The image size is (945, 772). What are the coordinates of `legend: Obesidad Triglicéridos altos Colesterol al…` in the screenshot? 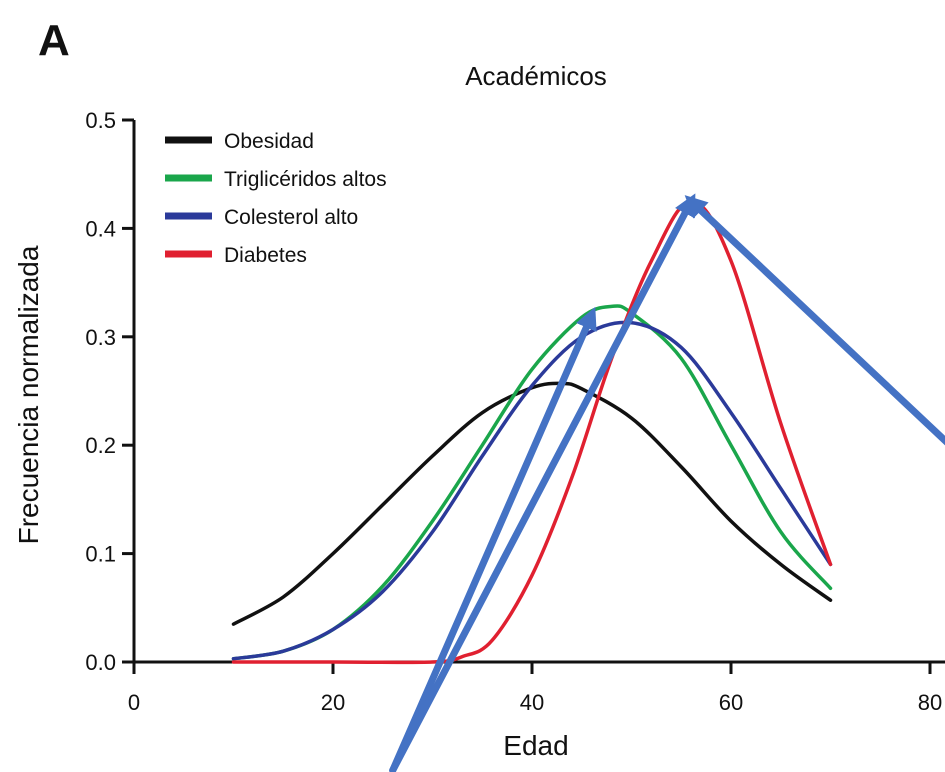 It's located at (276, 198).